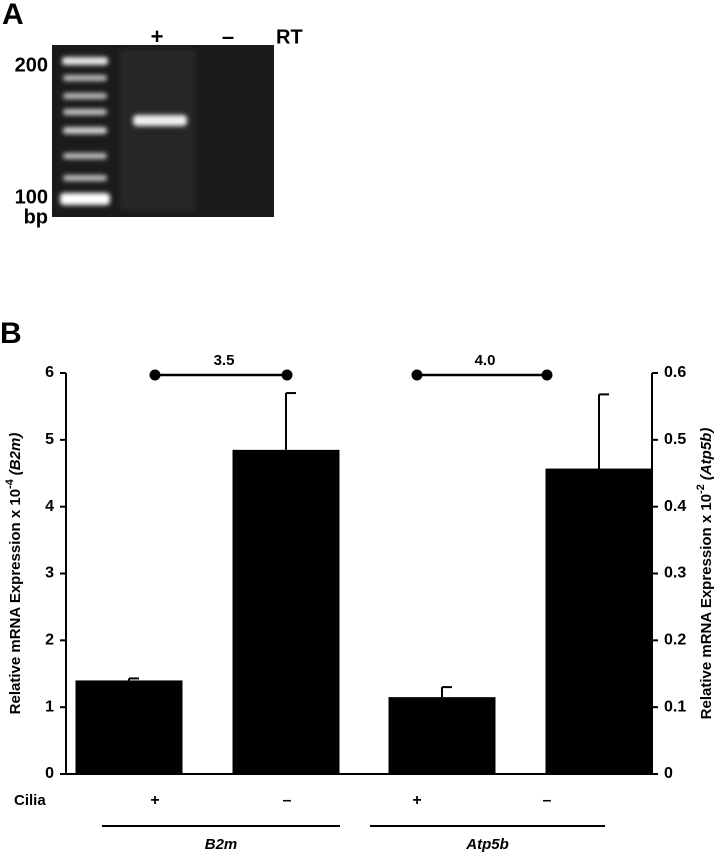 This screenshot has width=720, height=856. I want to click on y2-tick-label: 0.2, so click(675, 640).